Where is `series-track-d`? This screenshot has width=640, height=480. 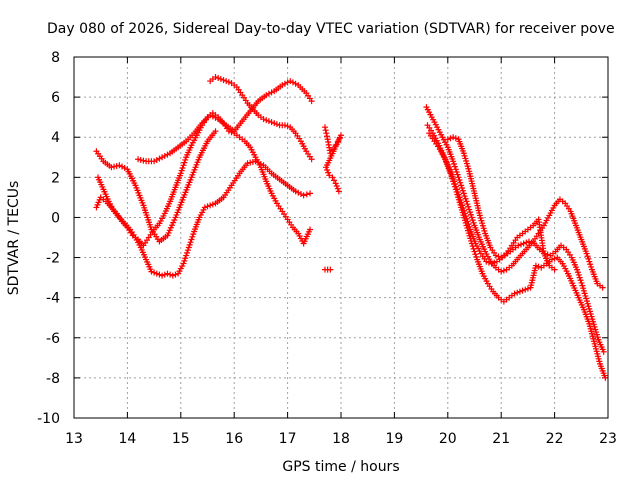 series-track-d is located at coordinates (225, 121).